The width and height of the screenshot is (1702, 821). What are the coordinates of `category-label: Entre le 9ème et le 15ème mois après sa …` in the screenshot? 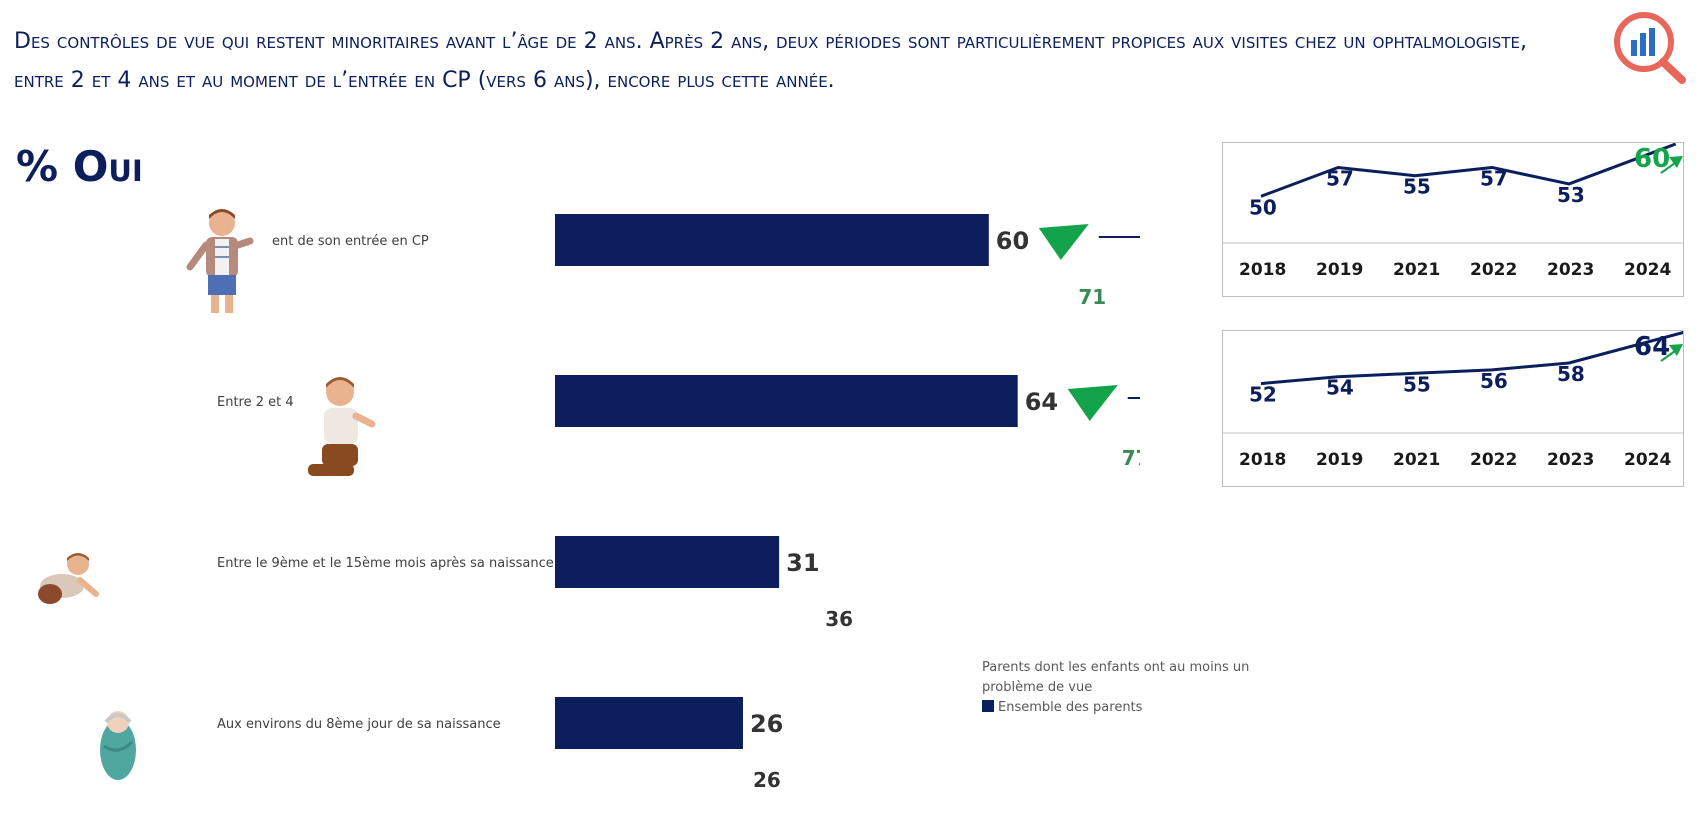 It's located at (385, 563).